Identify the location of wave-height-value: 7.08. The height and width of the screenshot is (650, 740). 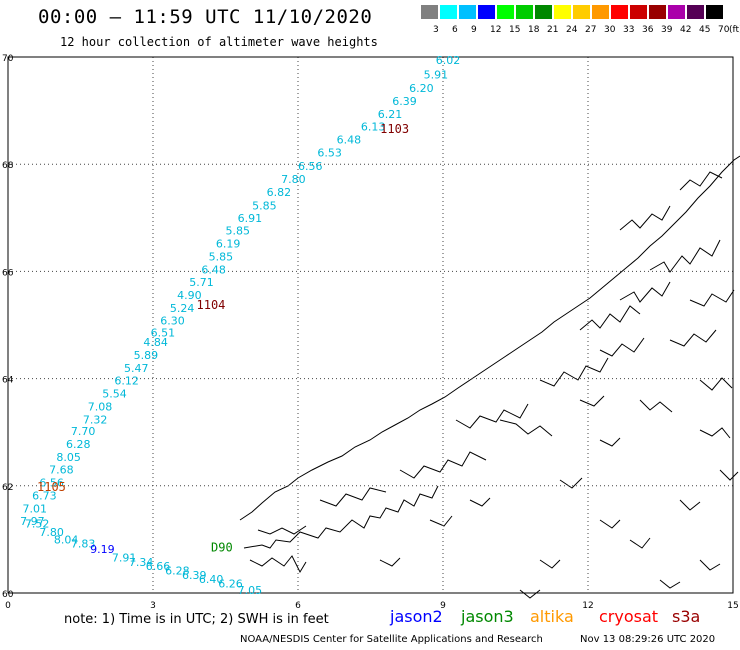
(100, 406).